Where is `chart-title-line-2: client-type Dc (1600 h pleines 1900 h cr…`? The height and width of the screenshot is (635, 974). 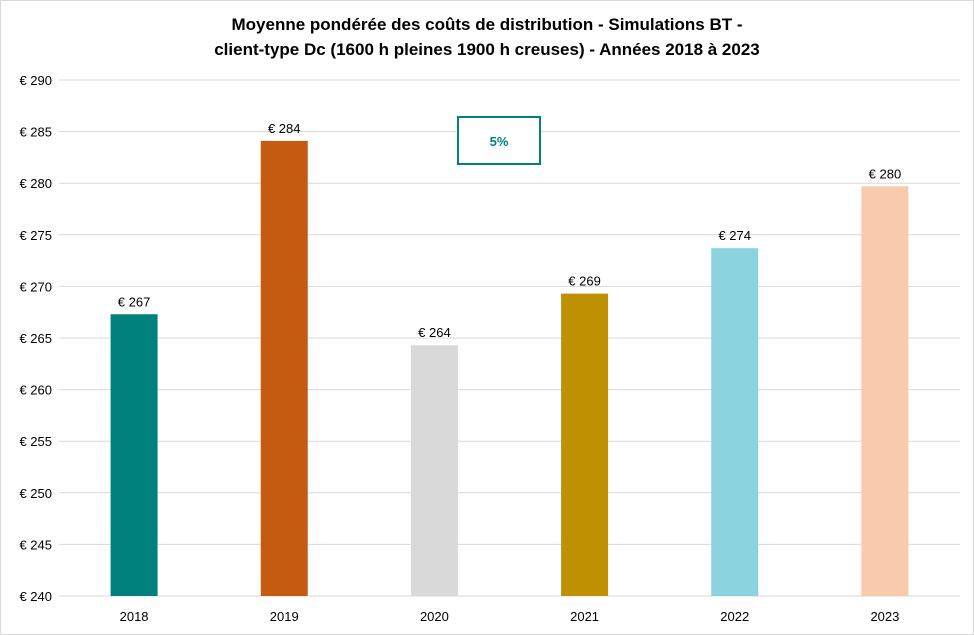 chart-title-line-2: client-type Dc (1600 h pleines 1900 h cr… is located at coordinates (487, 49).